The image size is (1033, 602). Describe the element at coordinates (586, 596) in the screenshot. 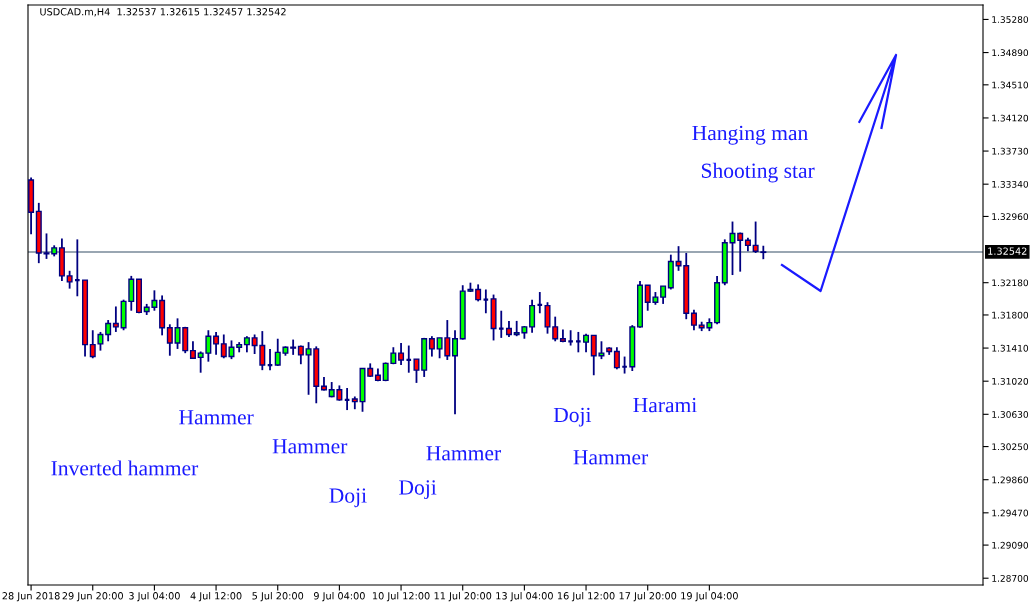

I see `x-tick-label: 16 Jul 12:00` at that location.